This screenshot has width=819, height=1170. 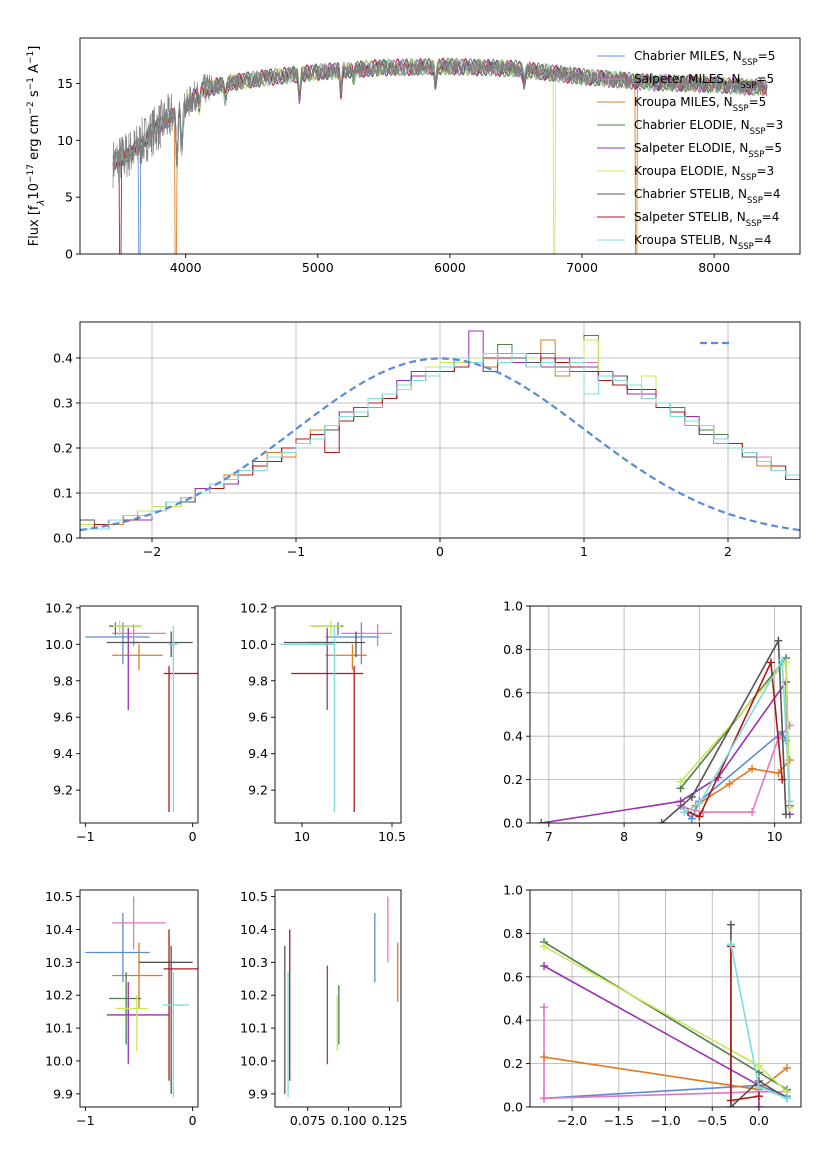 I want to click on y-label-part: −17, so click(x=31, y=173).